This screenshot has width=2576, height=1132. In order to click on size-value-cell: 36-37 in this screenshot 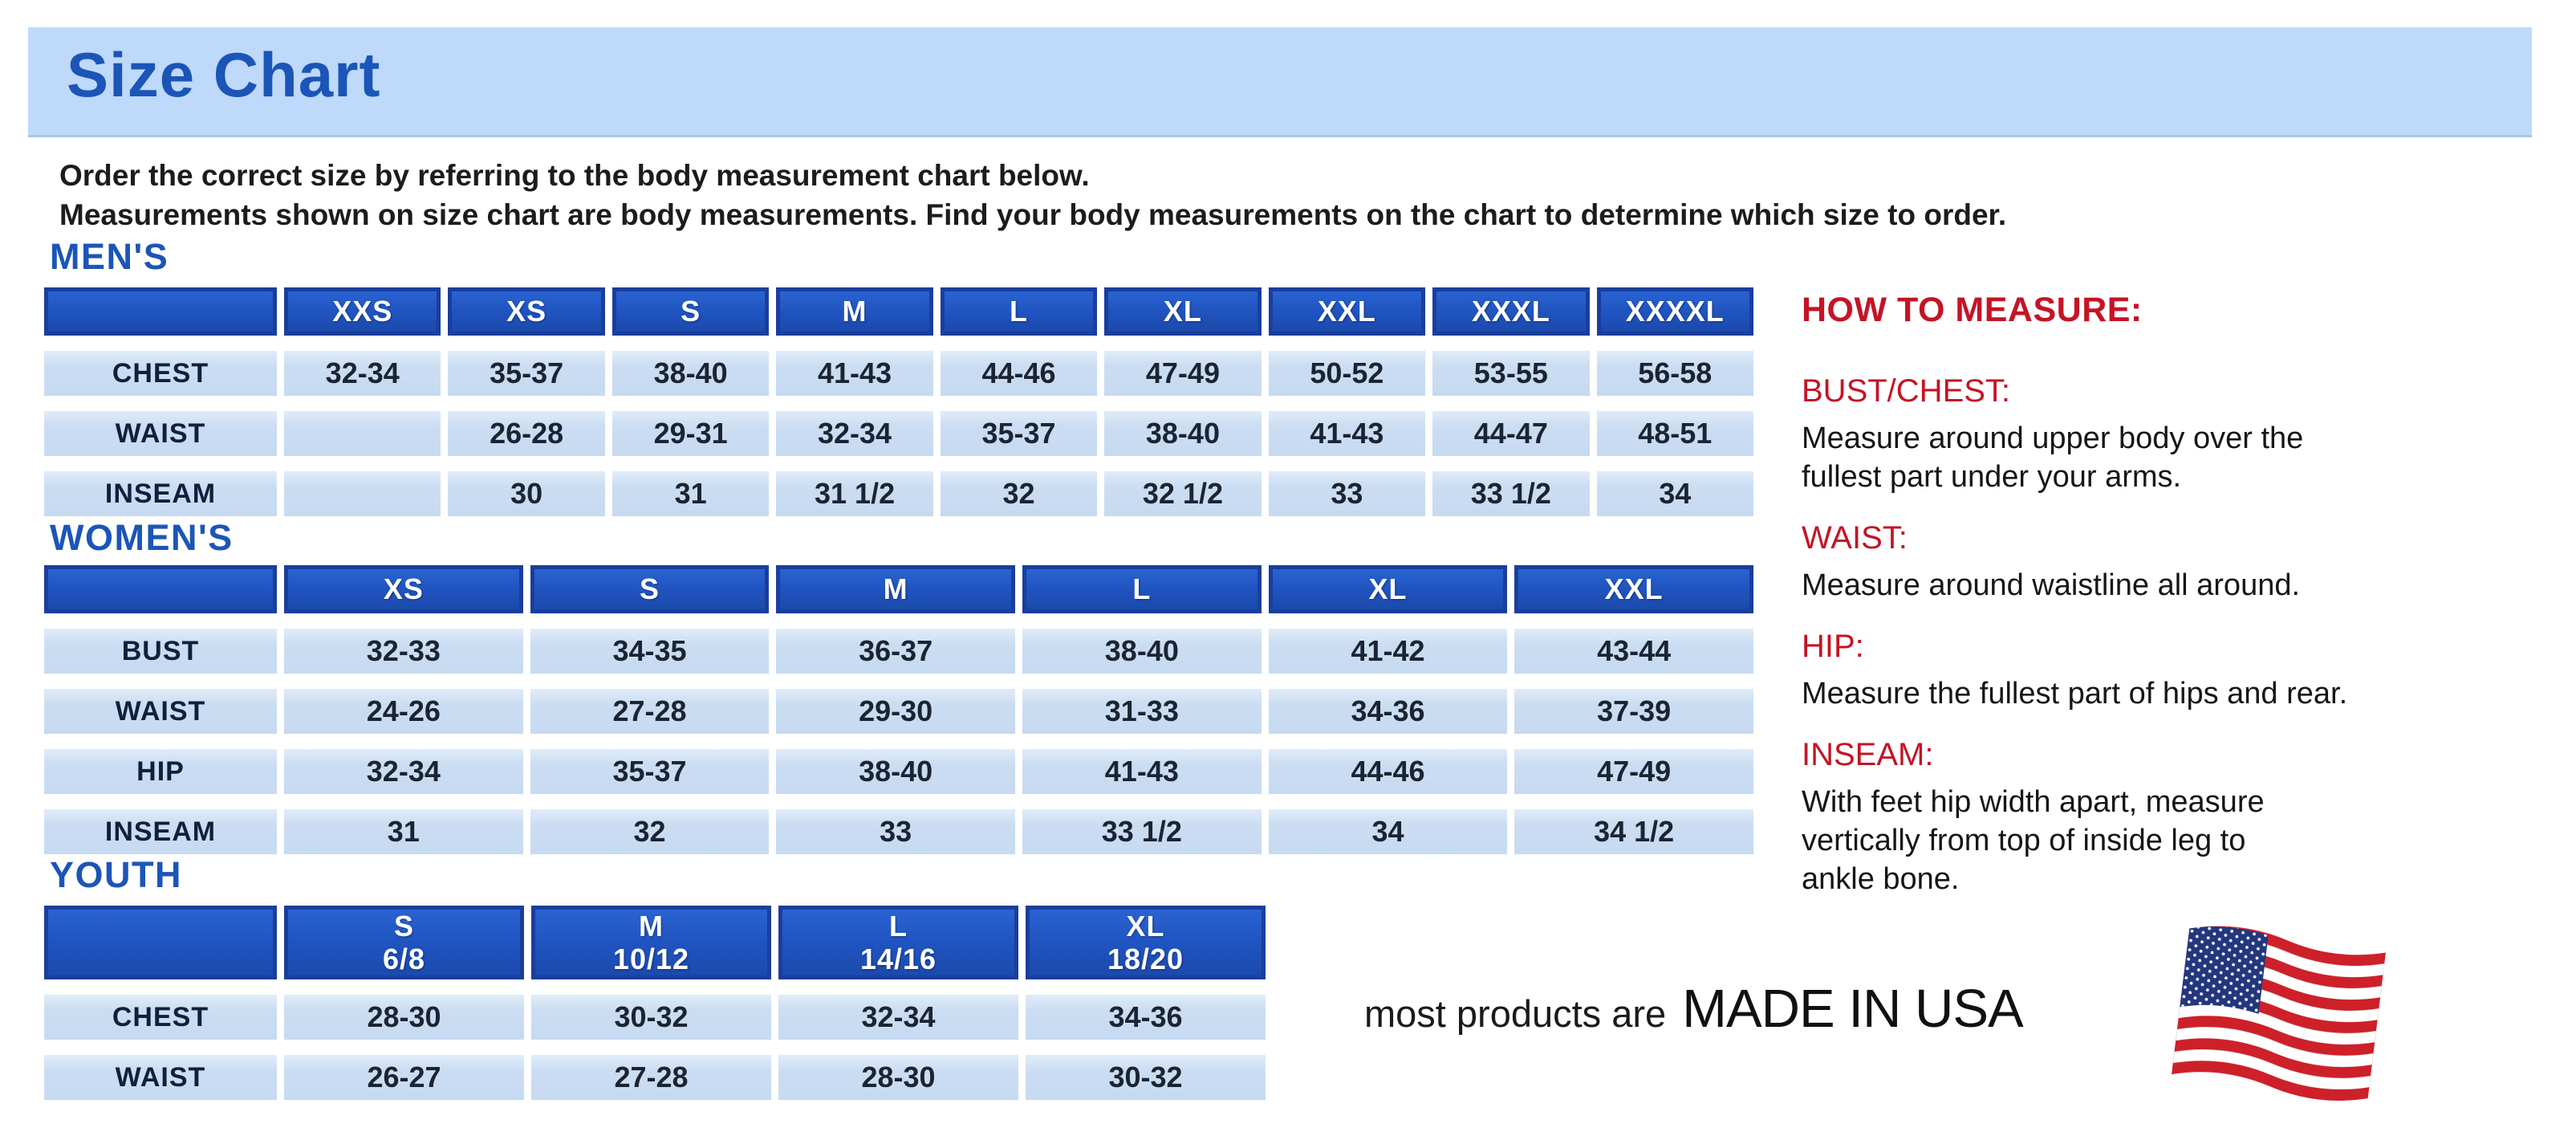, I will do `click(895, 651)`.